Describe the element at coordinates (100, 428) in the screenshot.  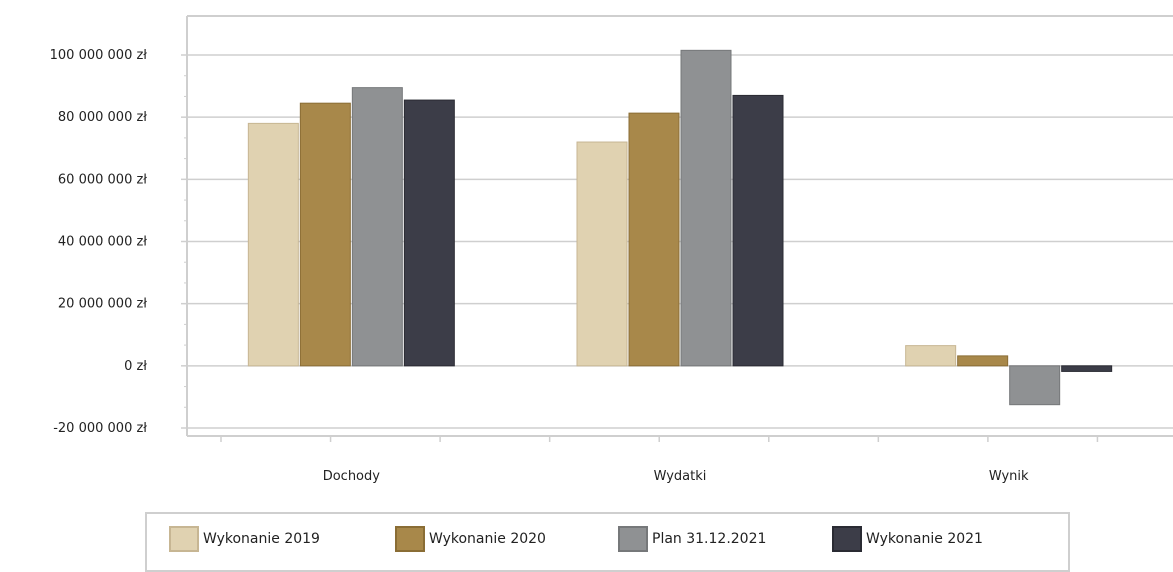
I see `y-tick-label: -20 000 000 zł` at that location.